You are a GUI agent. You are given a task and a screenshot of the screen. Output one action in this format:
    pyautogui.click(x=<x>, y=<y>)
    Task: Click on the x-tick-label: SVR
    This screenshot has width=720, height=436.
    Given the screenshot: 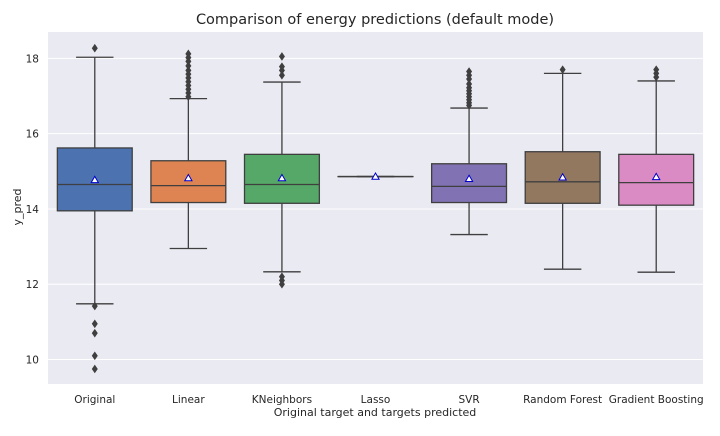 What is the action you would take?
    pyautogui.click(x=468, y=400)
    